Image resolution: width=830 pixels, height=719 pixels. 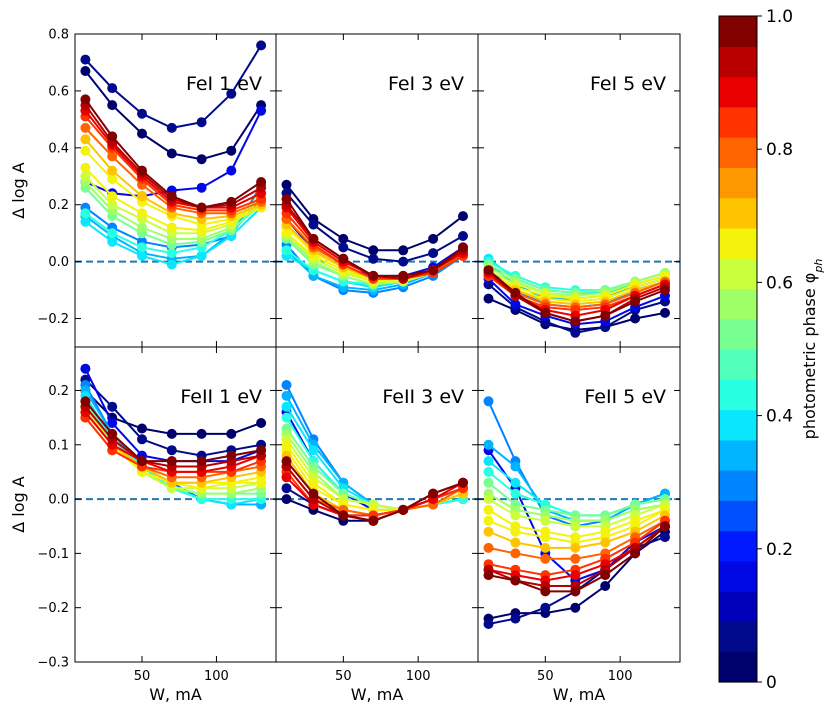 What do you see at coordinates (779, 550) in the screenshot?
I see `colorbar-tick-label: 0.2` at bounding box center [779, 550].